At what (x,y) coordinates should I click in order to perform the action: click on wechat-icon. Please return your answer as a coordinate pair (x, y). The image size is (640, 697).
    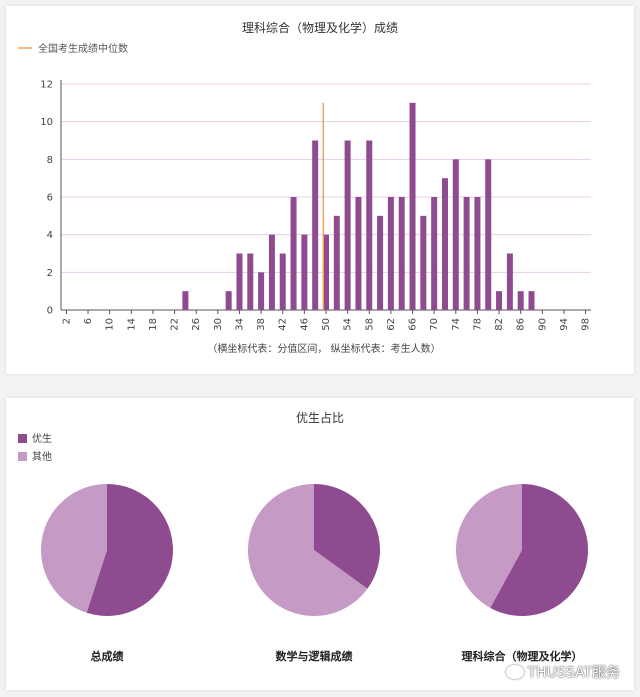
    Looking at the image, I should click on (514, 672).